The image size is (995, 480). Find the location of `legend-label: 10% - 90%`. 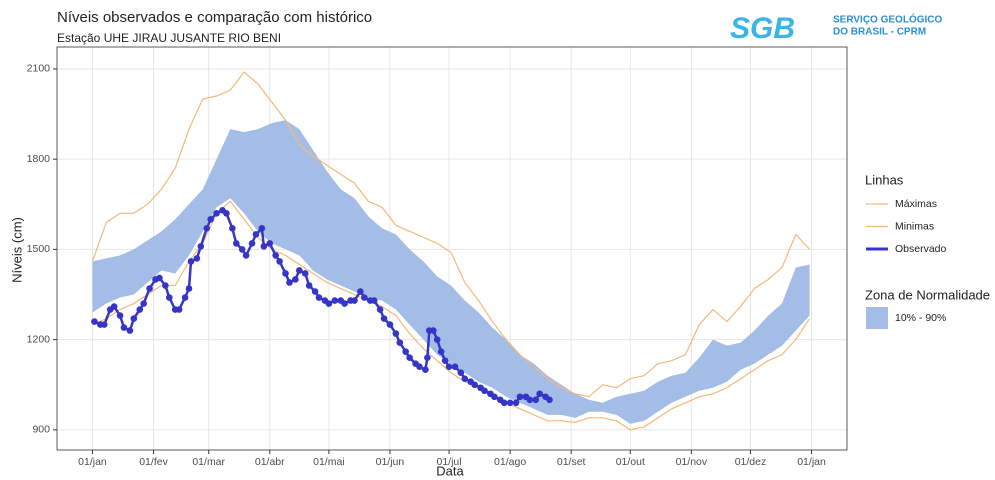

legend-label: 10% - 90% is located at coordinates (920, 318).